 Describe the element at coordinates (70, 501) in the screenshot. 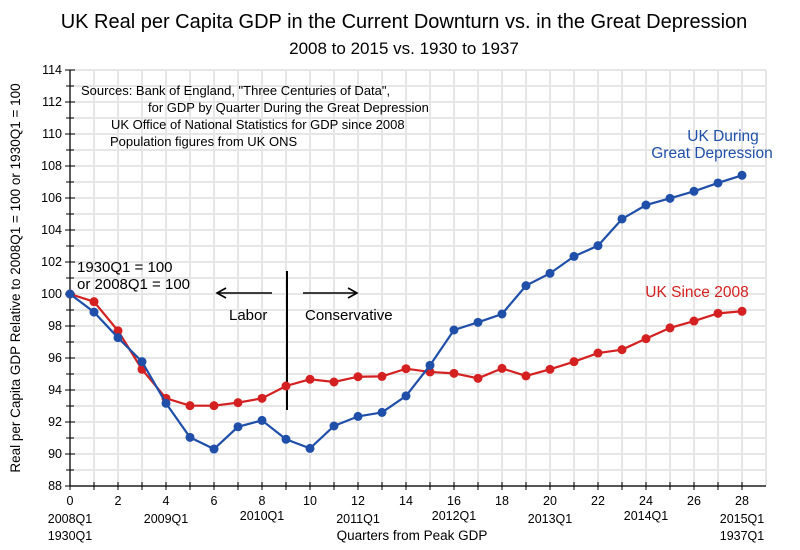

I see `x-tick-label: 0` at that location.